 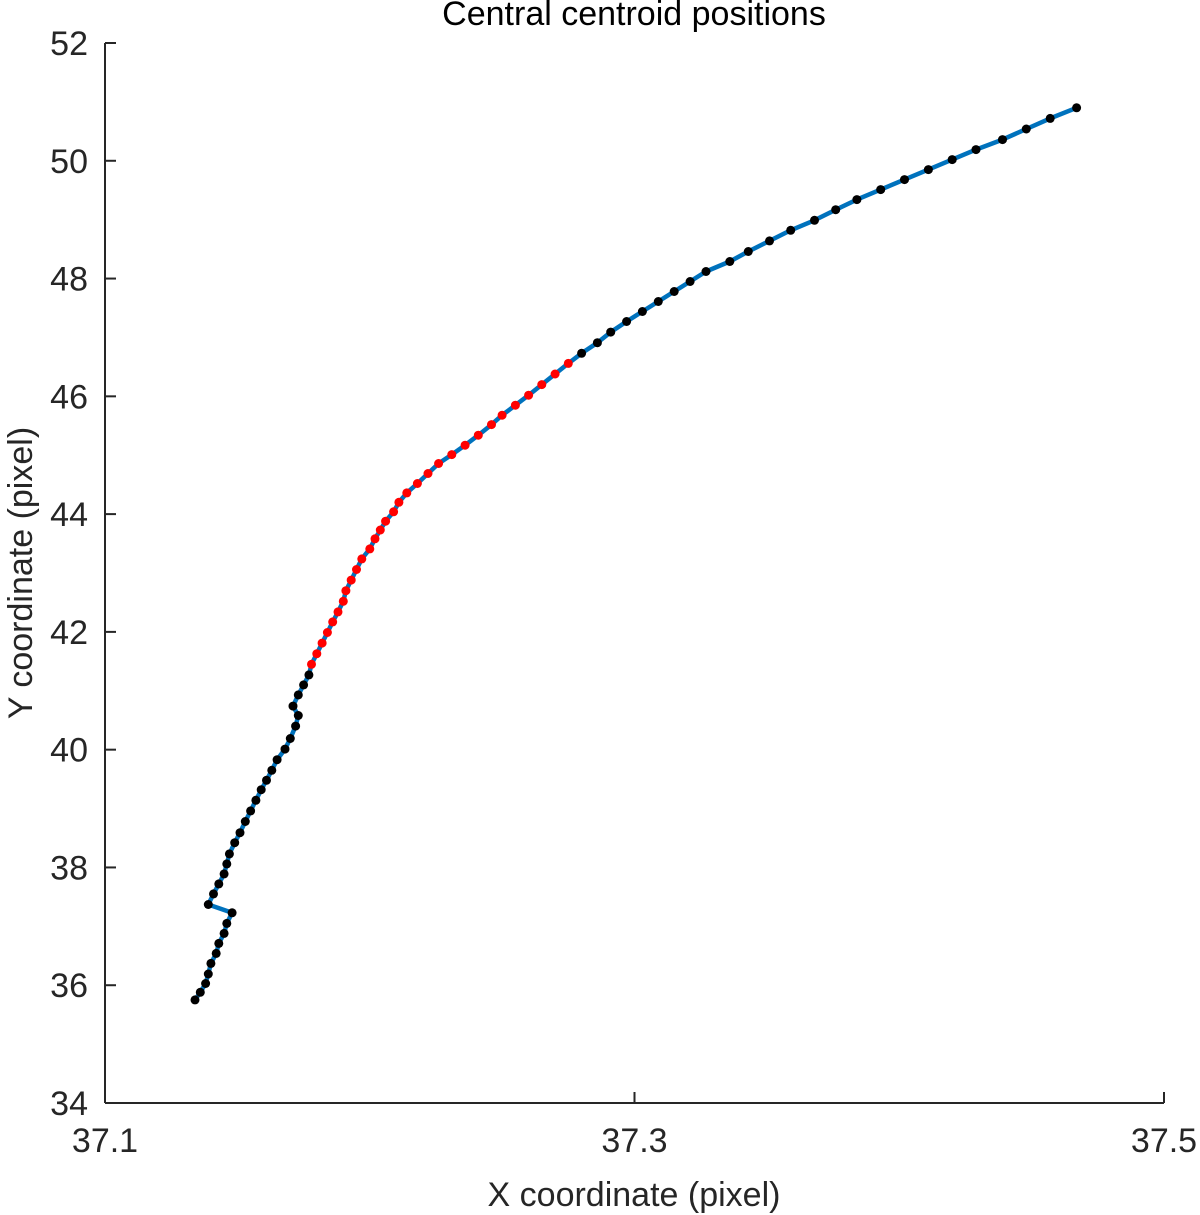 What do you see at coordinates (69, 280) in the screenshot?
I see `y-tick-label: 48` at bounding box center [69, 280].